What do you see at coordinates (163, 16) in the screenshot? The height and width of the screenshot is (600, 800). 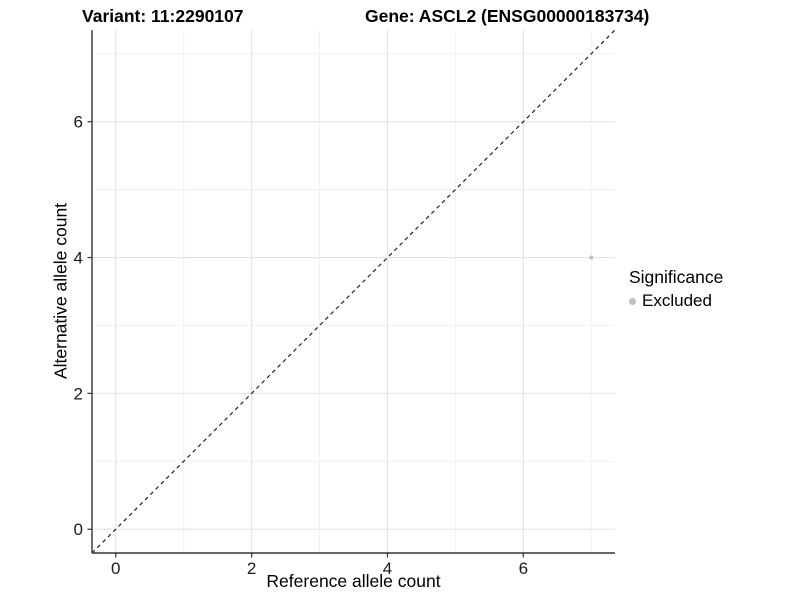 I see `plot-title-variant: Variant: 11:2290107` at bounding box center [163, 16].